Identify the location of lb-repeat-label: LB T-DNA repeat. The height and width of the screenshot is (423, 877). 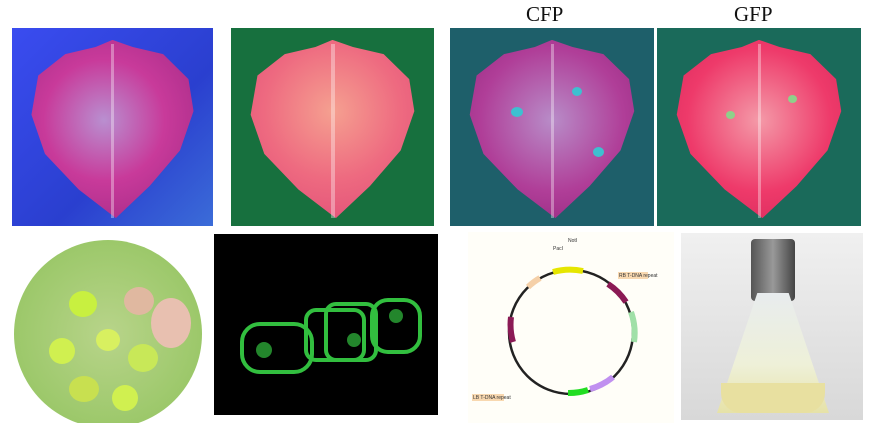
(492, 398).